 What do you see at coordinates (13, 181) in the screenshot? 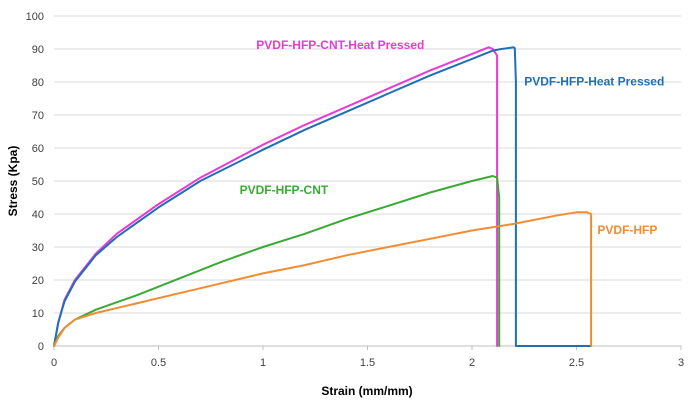
I see `y-axis-title: Stress (Kpa)` at bounding box center [13, 181].